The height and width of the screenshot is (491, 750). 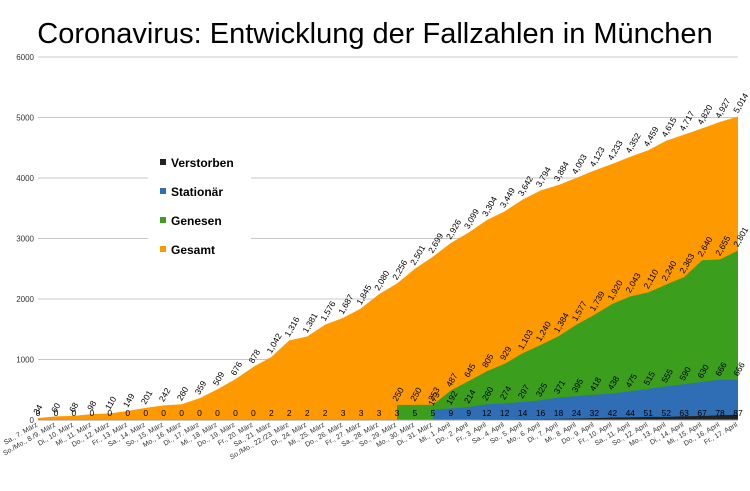 What do you see at coordinates (559, 413) in the screenshot?
I see `data-label-verstorben: 18` at bounding box center [559, 413].